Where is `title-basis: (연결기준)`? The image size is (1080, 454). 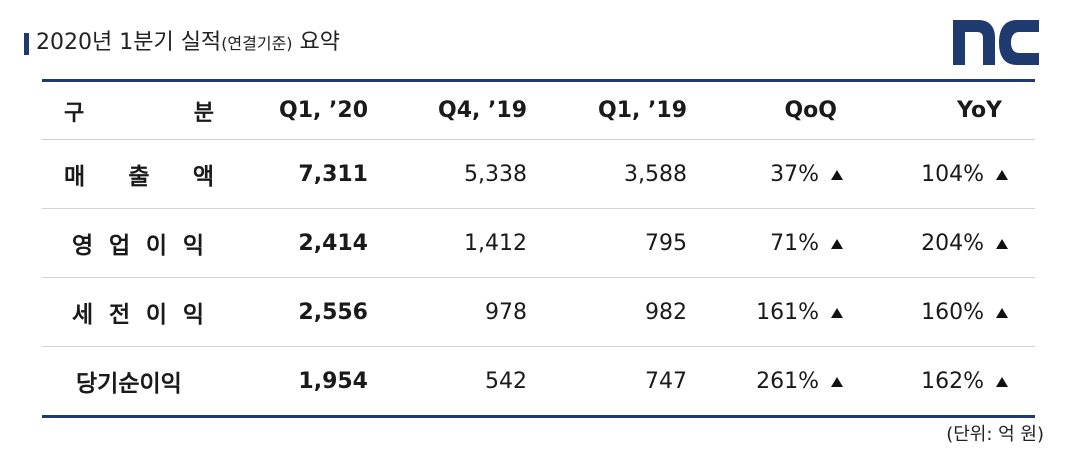
title-basis: (연결기준) is located at coordinates (257, 43).